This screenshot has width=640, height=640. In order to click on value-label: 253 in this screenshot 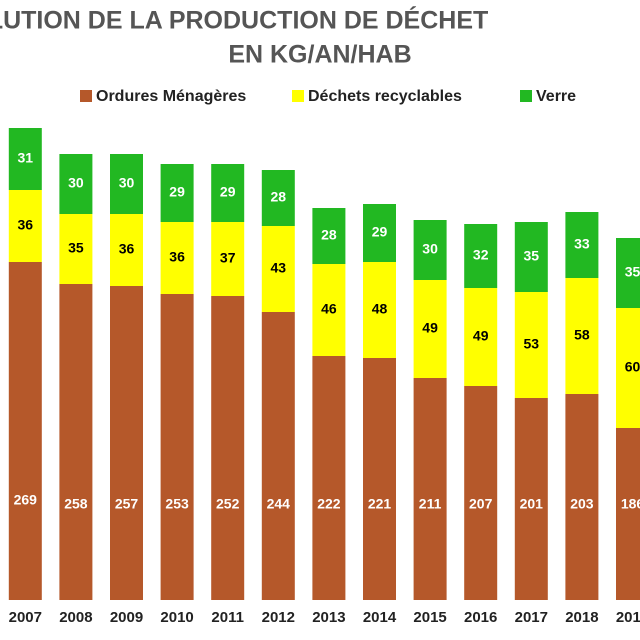, I will do `click(177, 504)`.